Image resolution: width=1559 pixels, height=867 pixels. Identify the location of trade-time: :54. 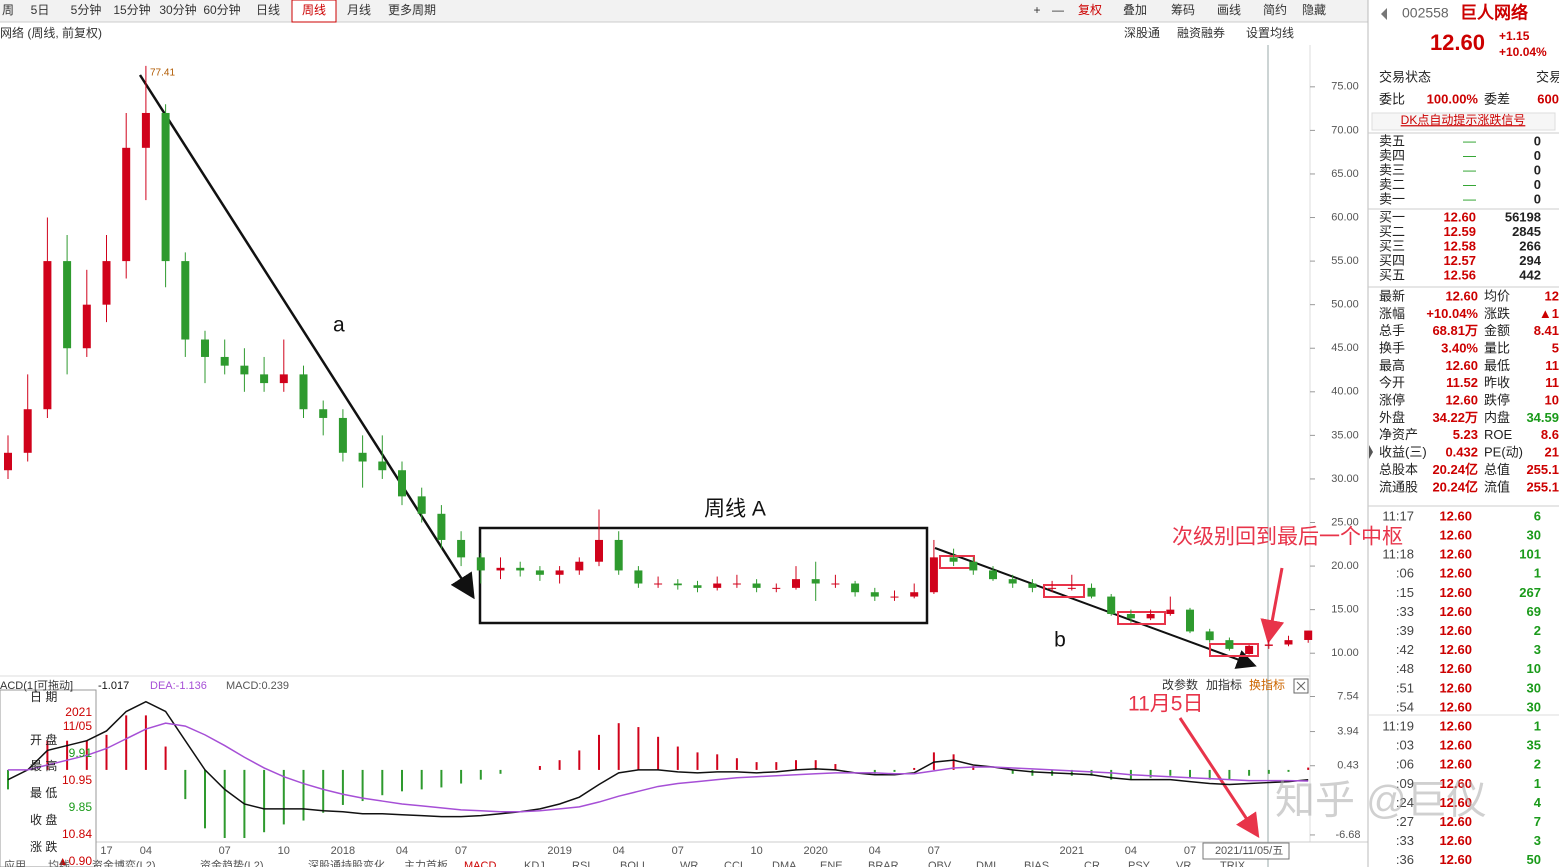
(1405, 706).